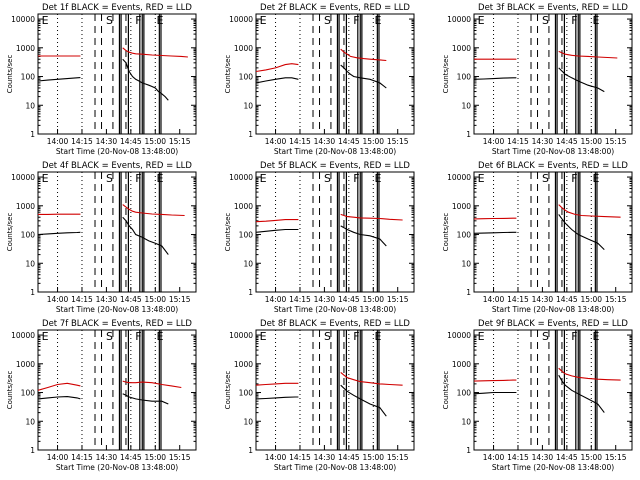  I want to click on panel-title: Det 3f BLACK = Events, RED = LLD, so click(553, 8).